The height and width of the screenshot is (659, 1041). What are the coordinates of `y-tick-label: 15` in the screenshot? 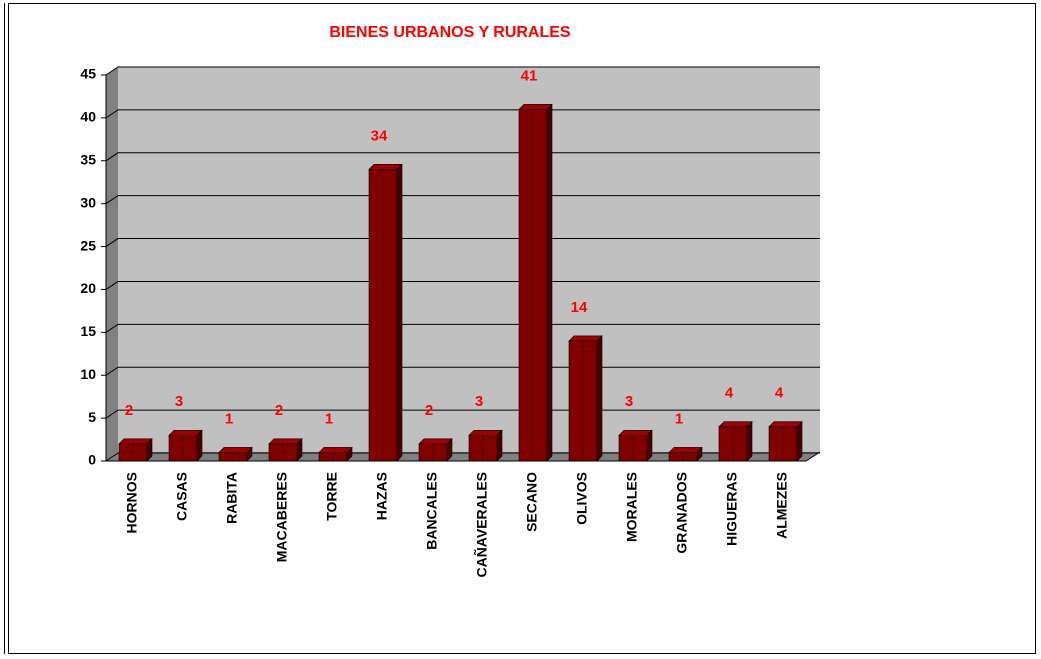 It's located at (88, 331).